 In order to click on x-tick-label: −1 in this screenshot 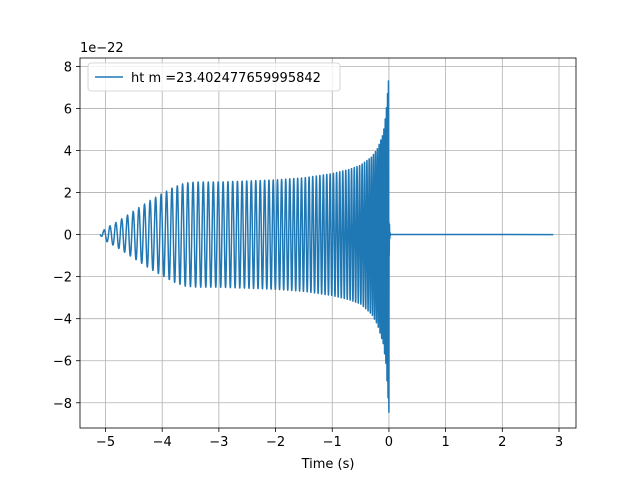, I will do `click(332, 442)`.